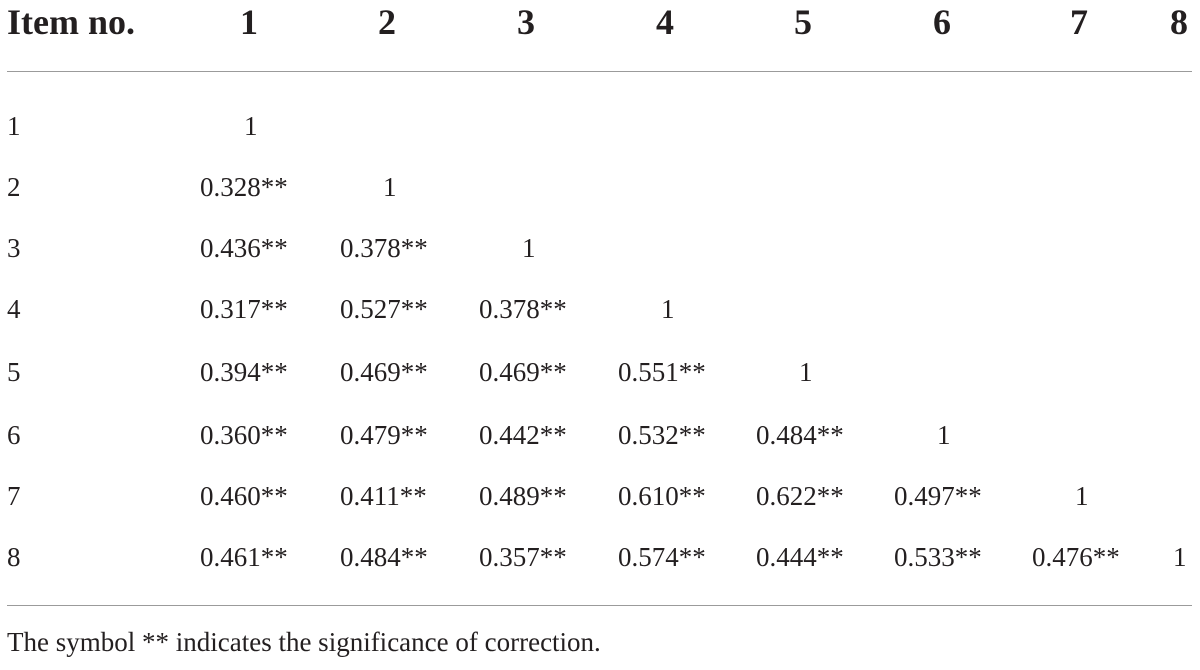  What do you see at coordinates (14, 187) in the screenshot?
I see `row-label: 2` at bounding box center [14, 187].